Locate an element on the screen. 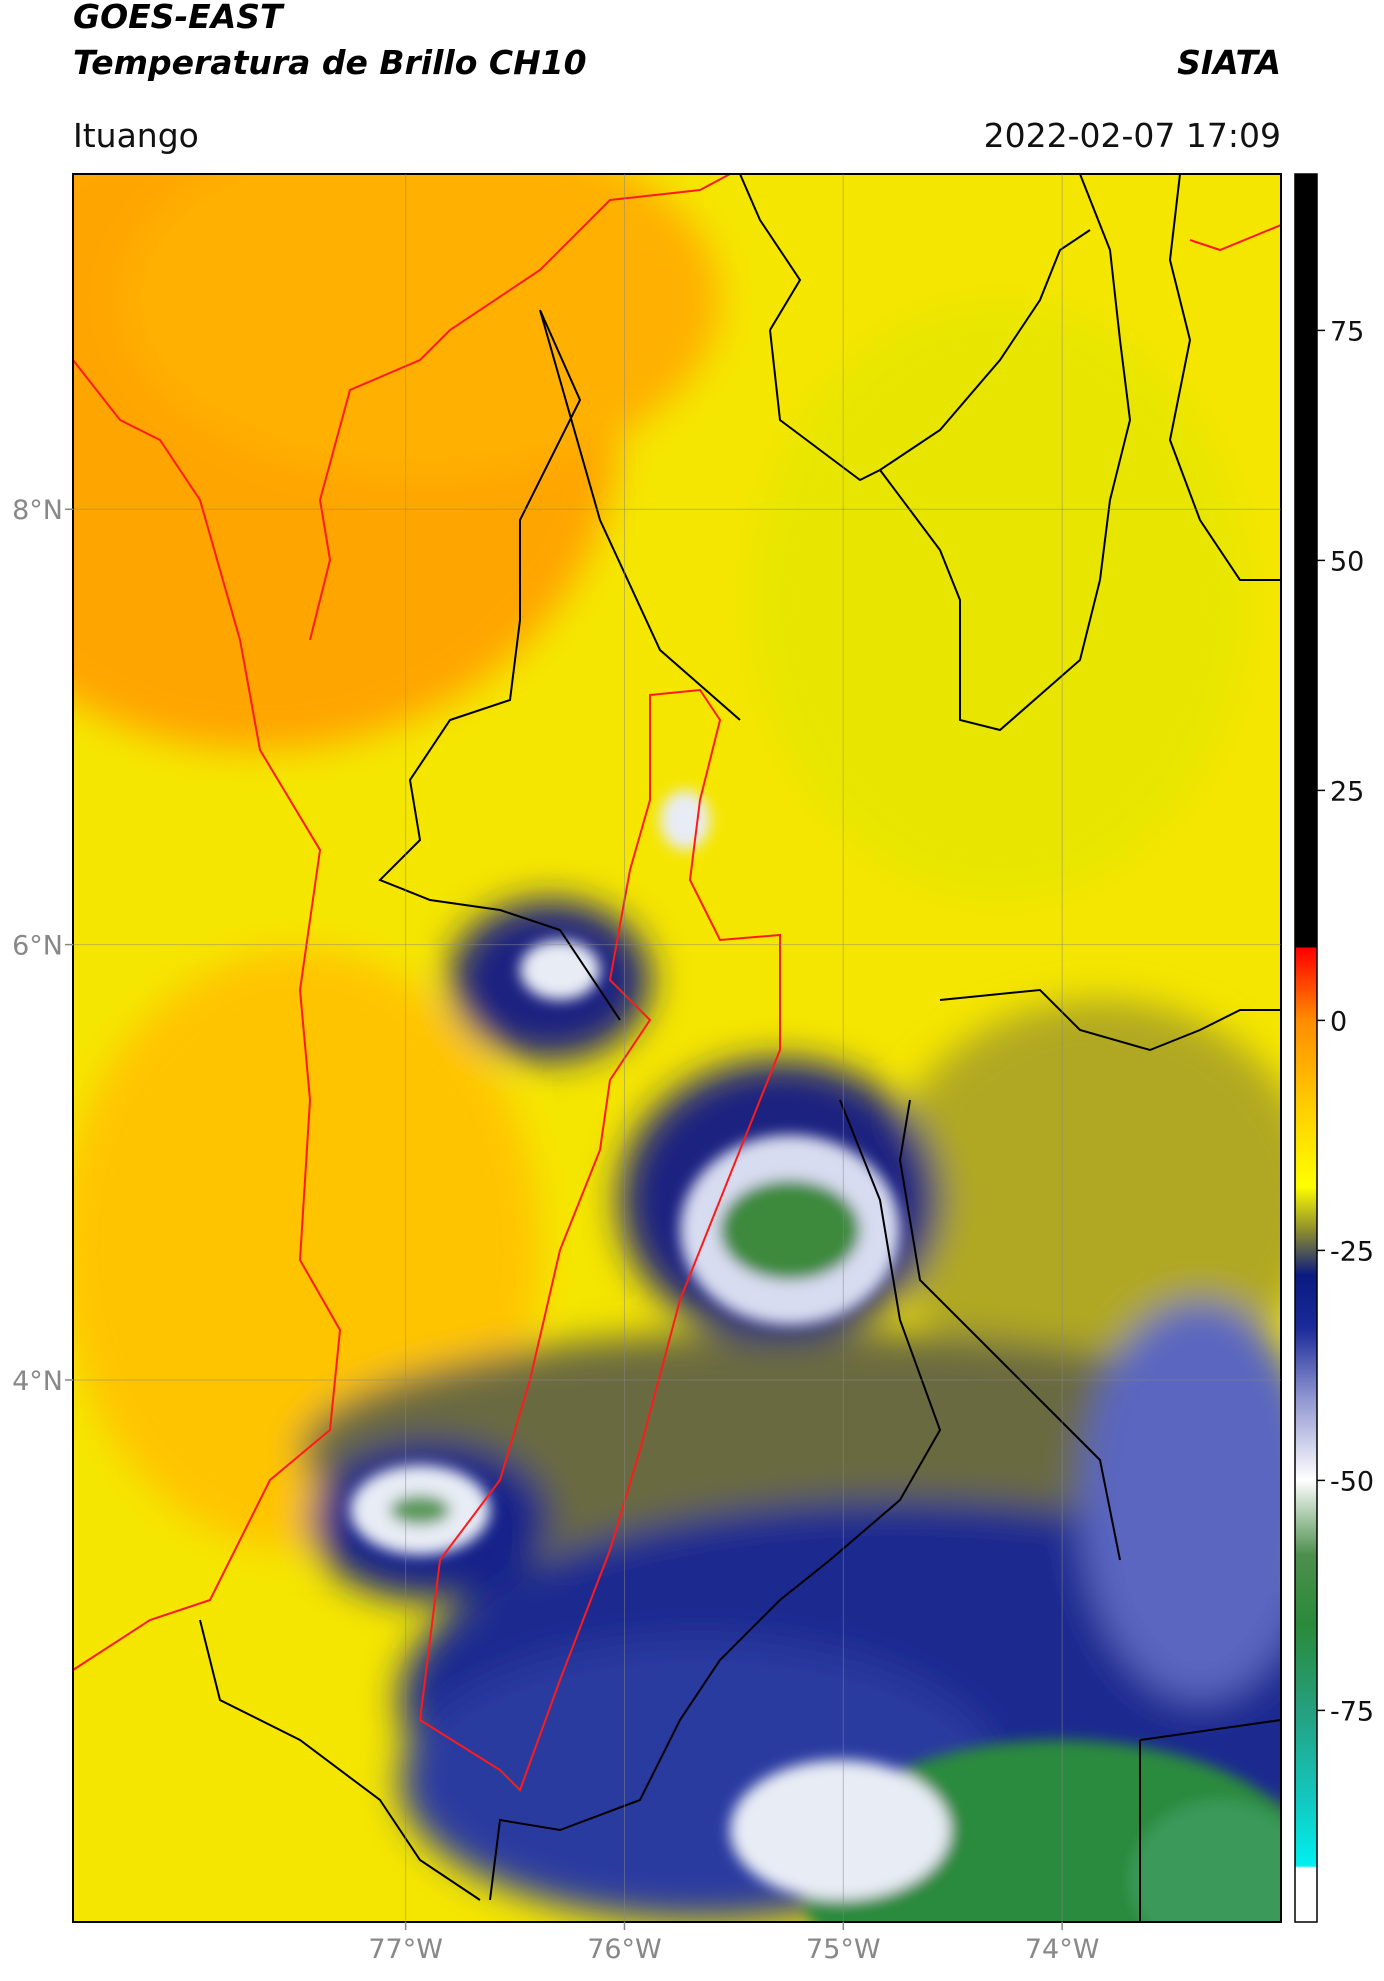  colorbar-label: -75 is located at coordinates (1352, 1711).